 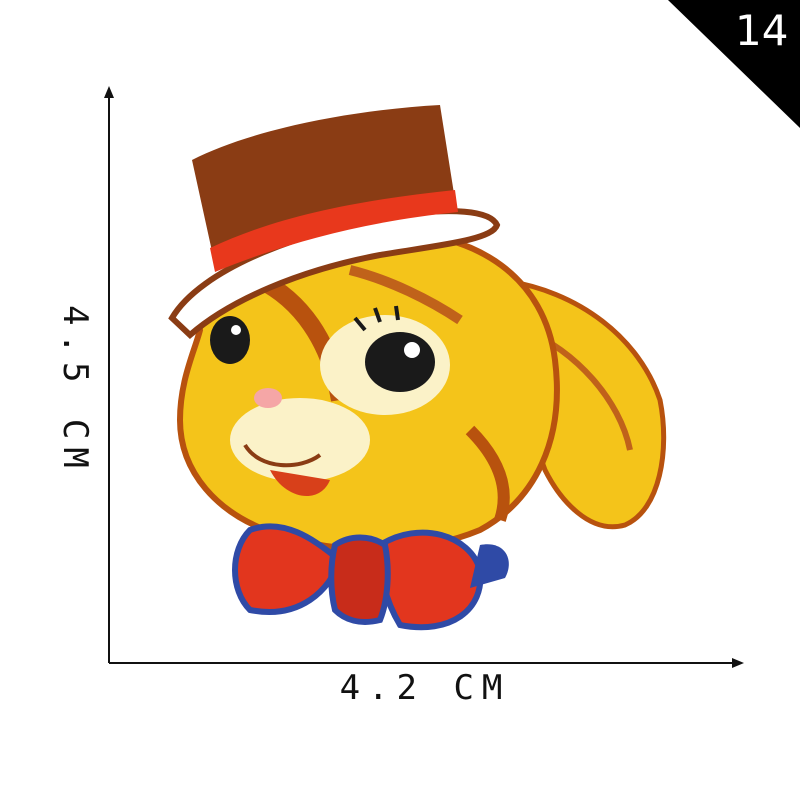 What do you see at coordinates (762, 30) in the screenshot?
I see `corner-badge-number: 14` at bounding box center [762, 30].